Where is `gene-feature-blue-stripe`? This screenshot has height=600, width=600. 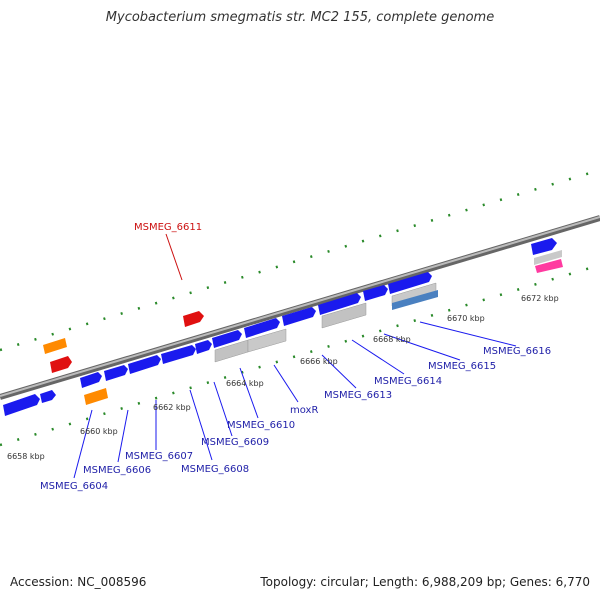
gene-feature-blue-stripe is located at coordinates (415, 300).